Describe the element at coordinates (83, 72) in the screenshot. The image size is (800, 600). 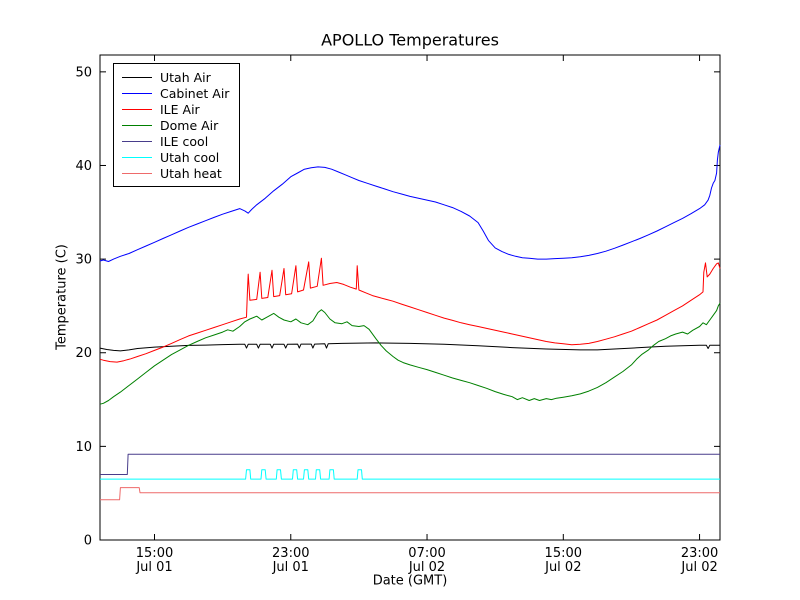
I see `y-tick-label: 50` at that location.